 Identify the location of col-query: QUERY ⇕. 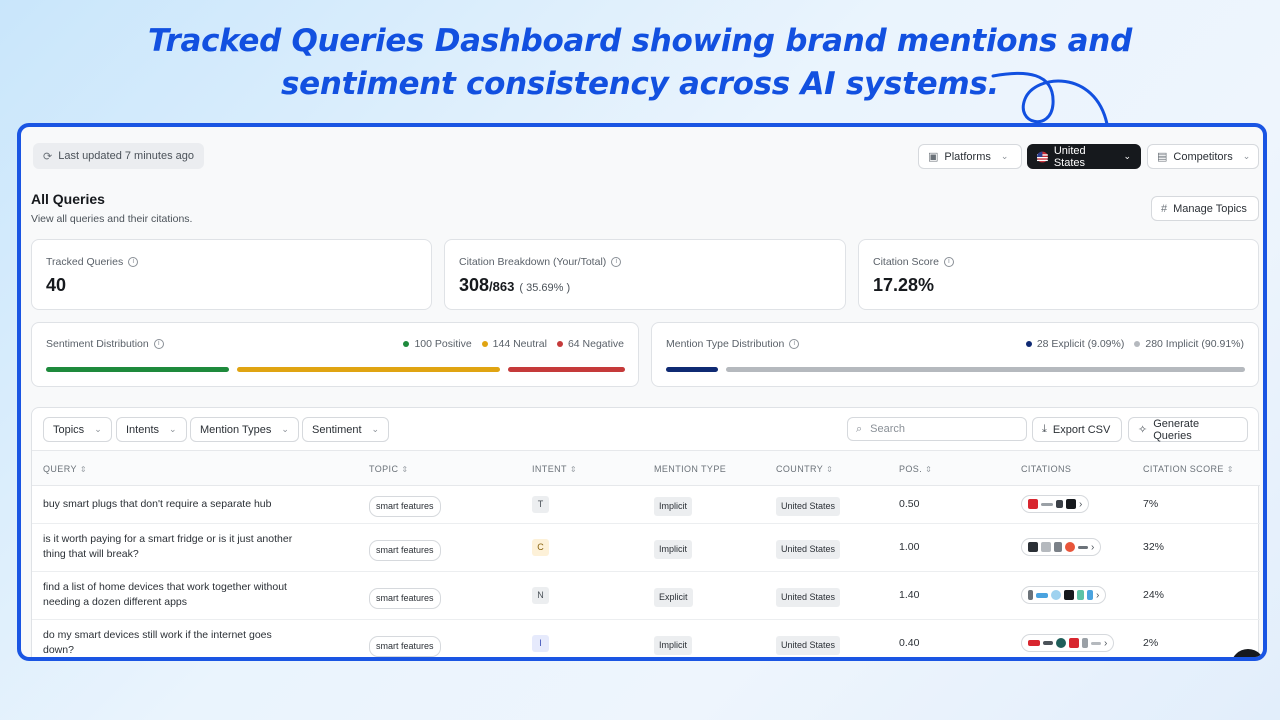
(65, 469).